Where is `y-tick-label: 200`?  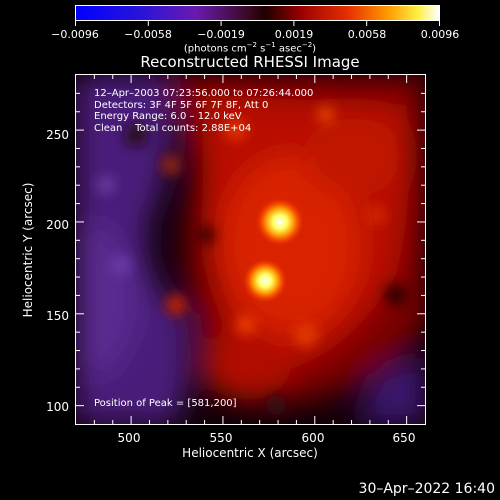
y-tick-label: 200 is located at coordinates (54, 225).